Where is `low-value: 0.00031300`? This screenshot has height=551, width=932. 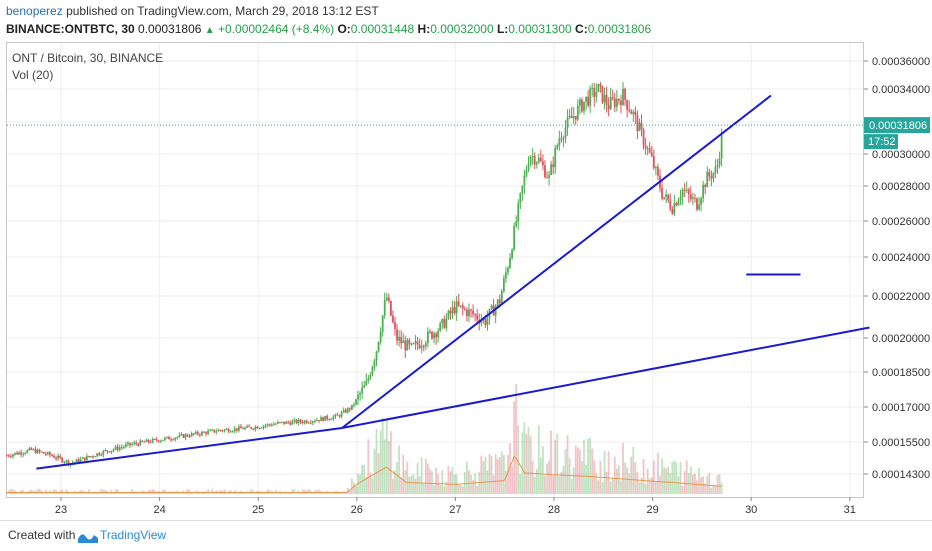 low-value: 0.00031300 is located at coordinates (540, 29).